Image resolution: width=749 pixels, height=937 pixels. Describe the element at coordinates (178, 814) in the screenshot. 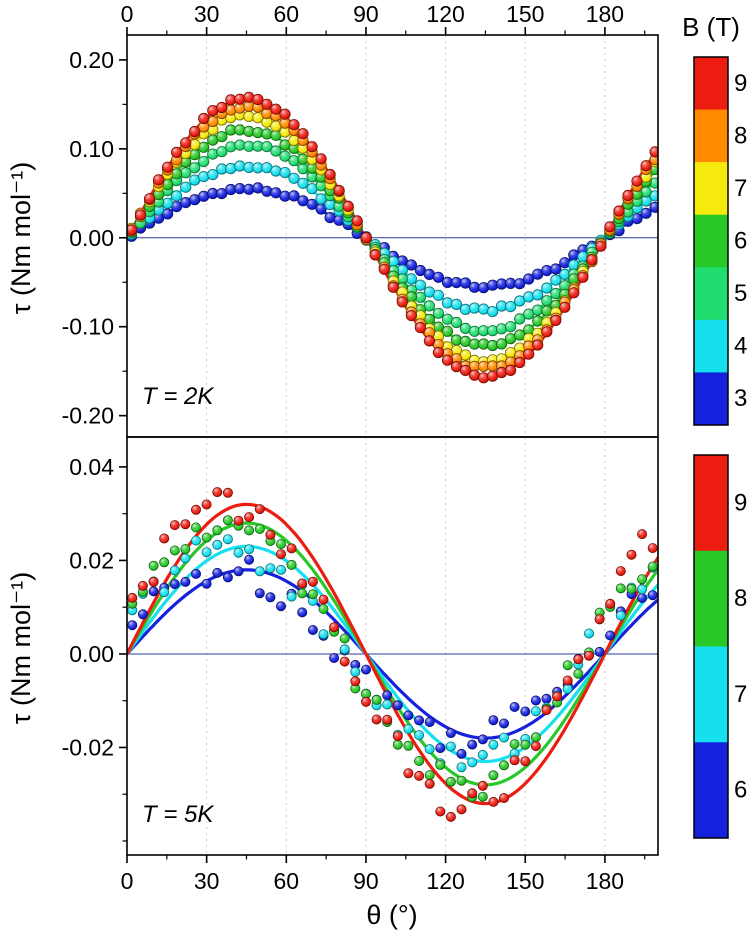

I see `annotation-temperature-5K: T = 5K` at that location.